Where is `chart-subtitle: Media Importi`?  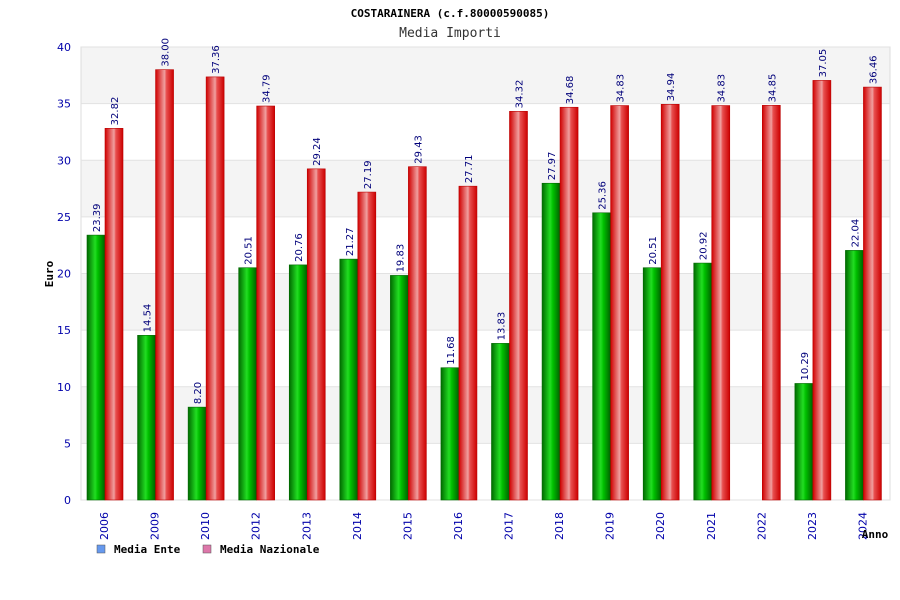 chart-subtitle: Media Importi is located at coordinates (450, 33).